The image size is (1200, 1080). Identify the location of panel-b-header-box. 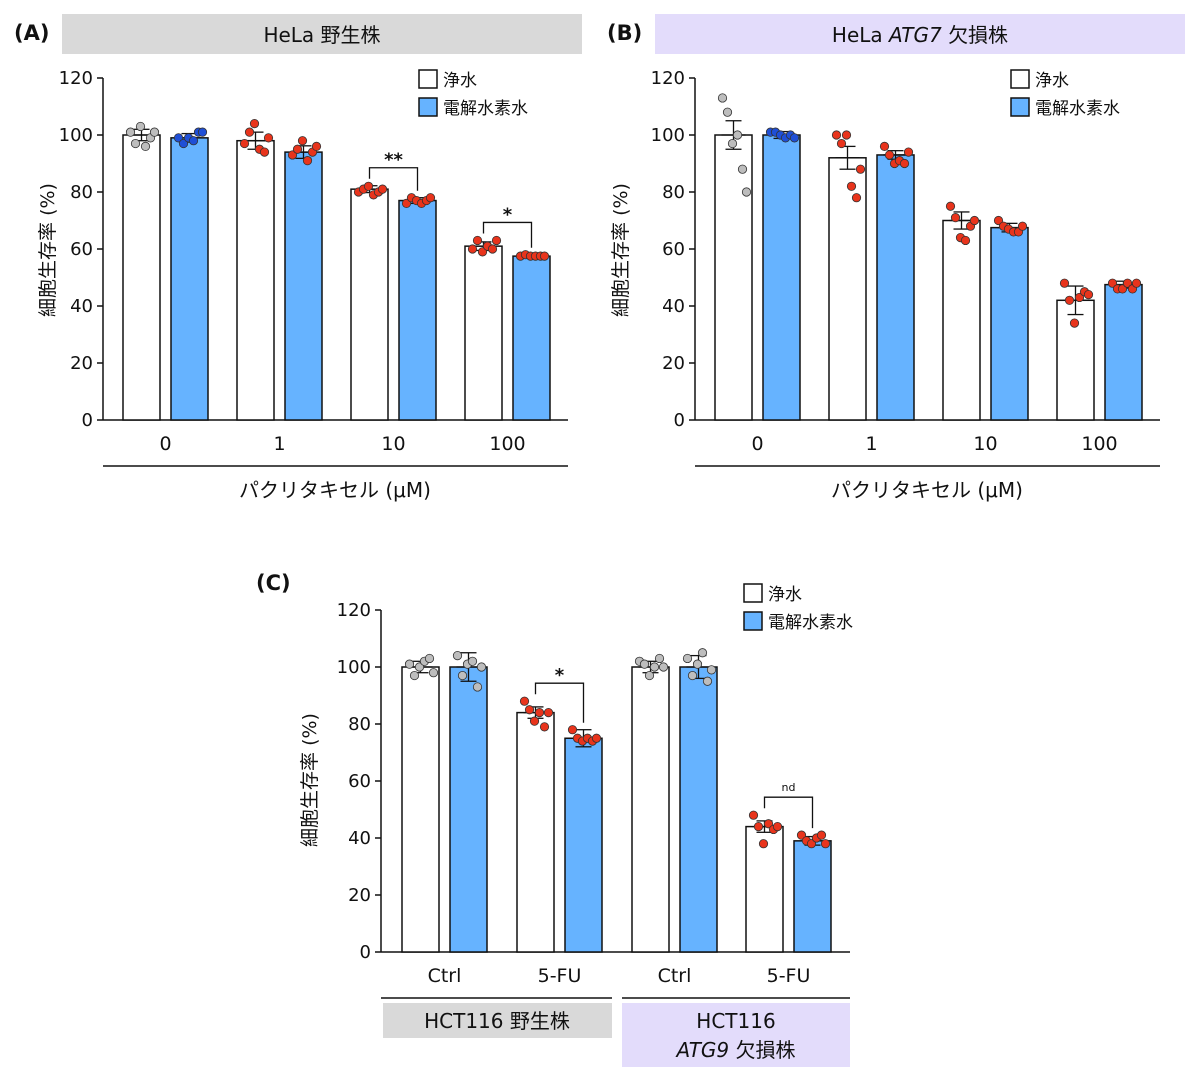
(920, 34).